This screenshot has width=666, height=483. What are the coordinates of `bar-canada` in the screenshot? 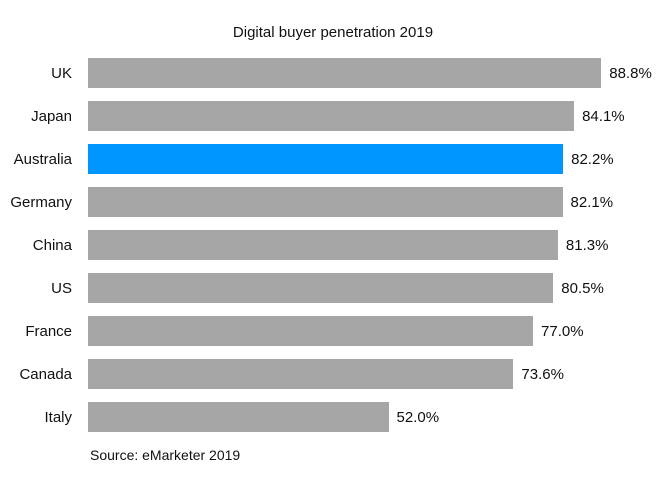 It's located at (301, 374).